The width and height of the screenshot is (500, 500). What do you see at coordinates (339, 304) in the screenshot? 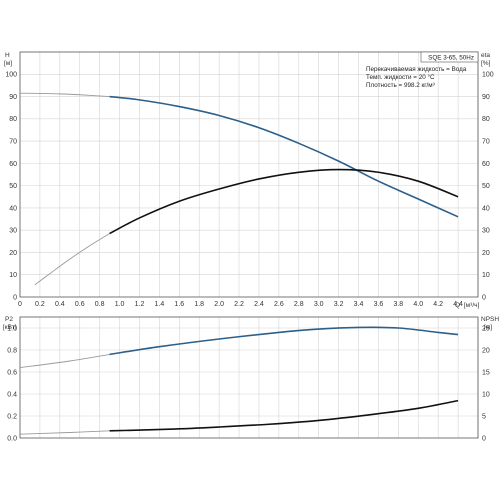
I see `x-tick-label: 3.2` at bounding box center [339, 304].